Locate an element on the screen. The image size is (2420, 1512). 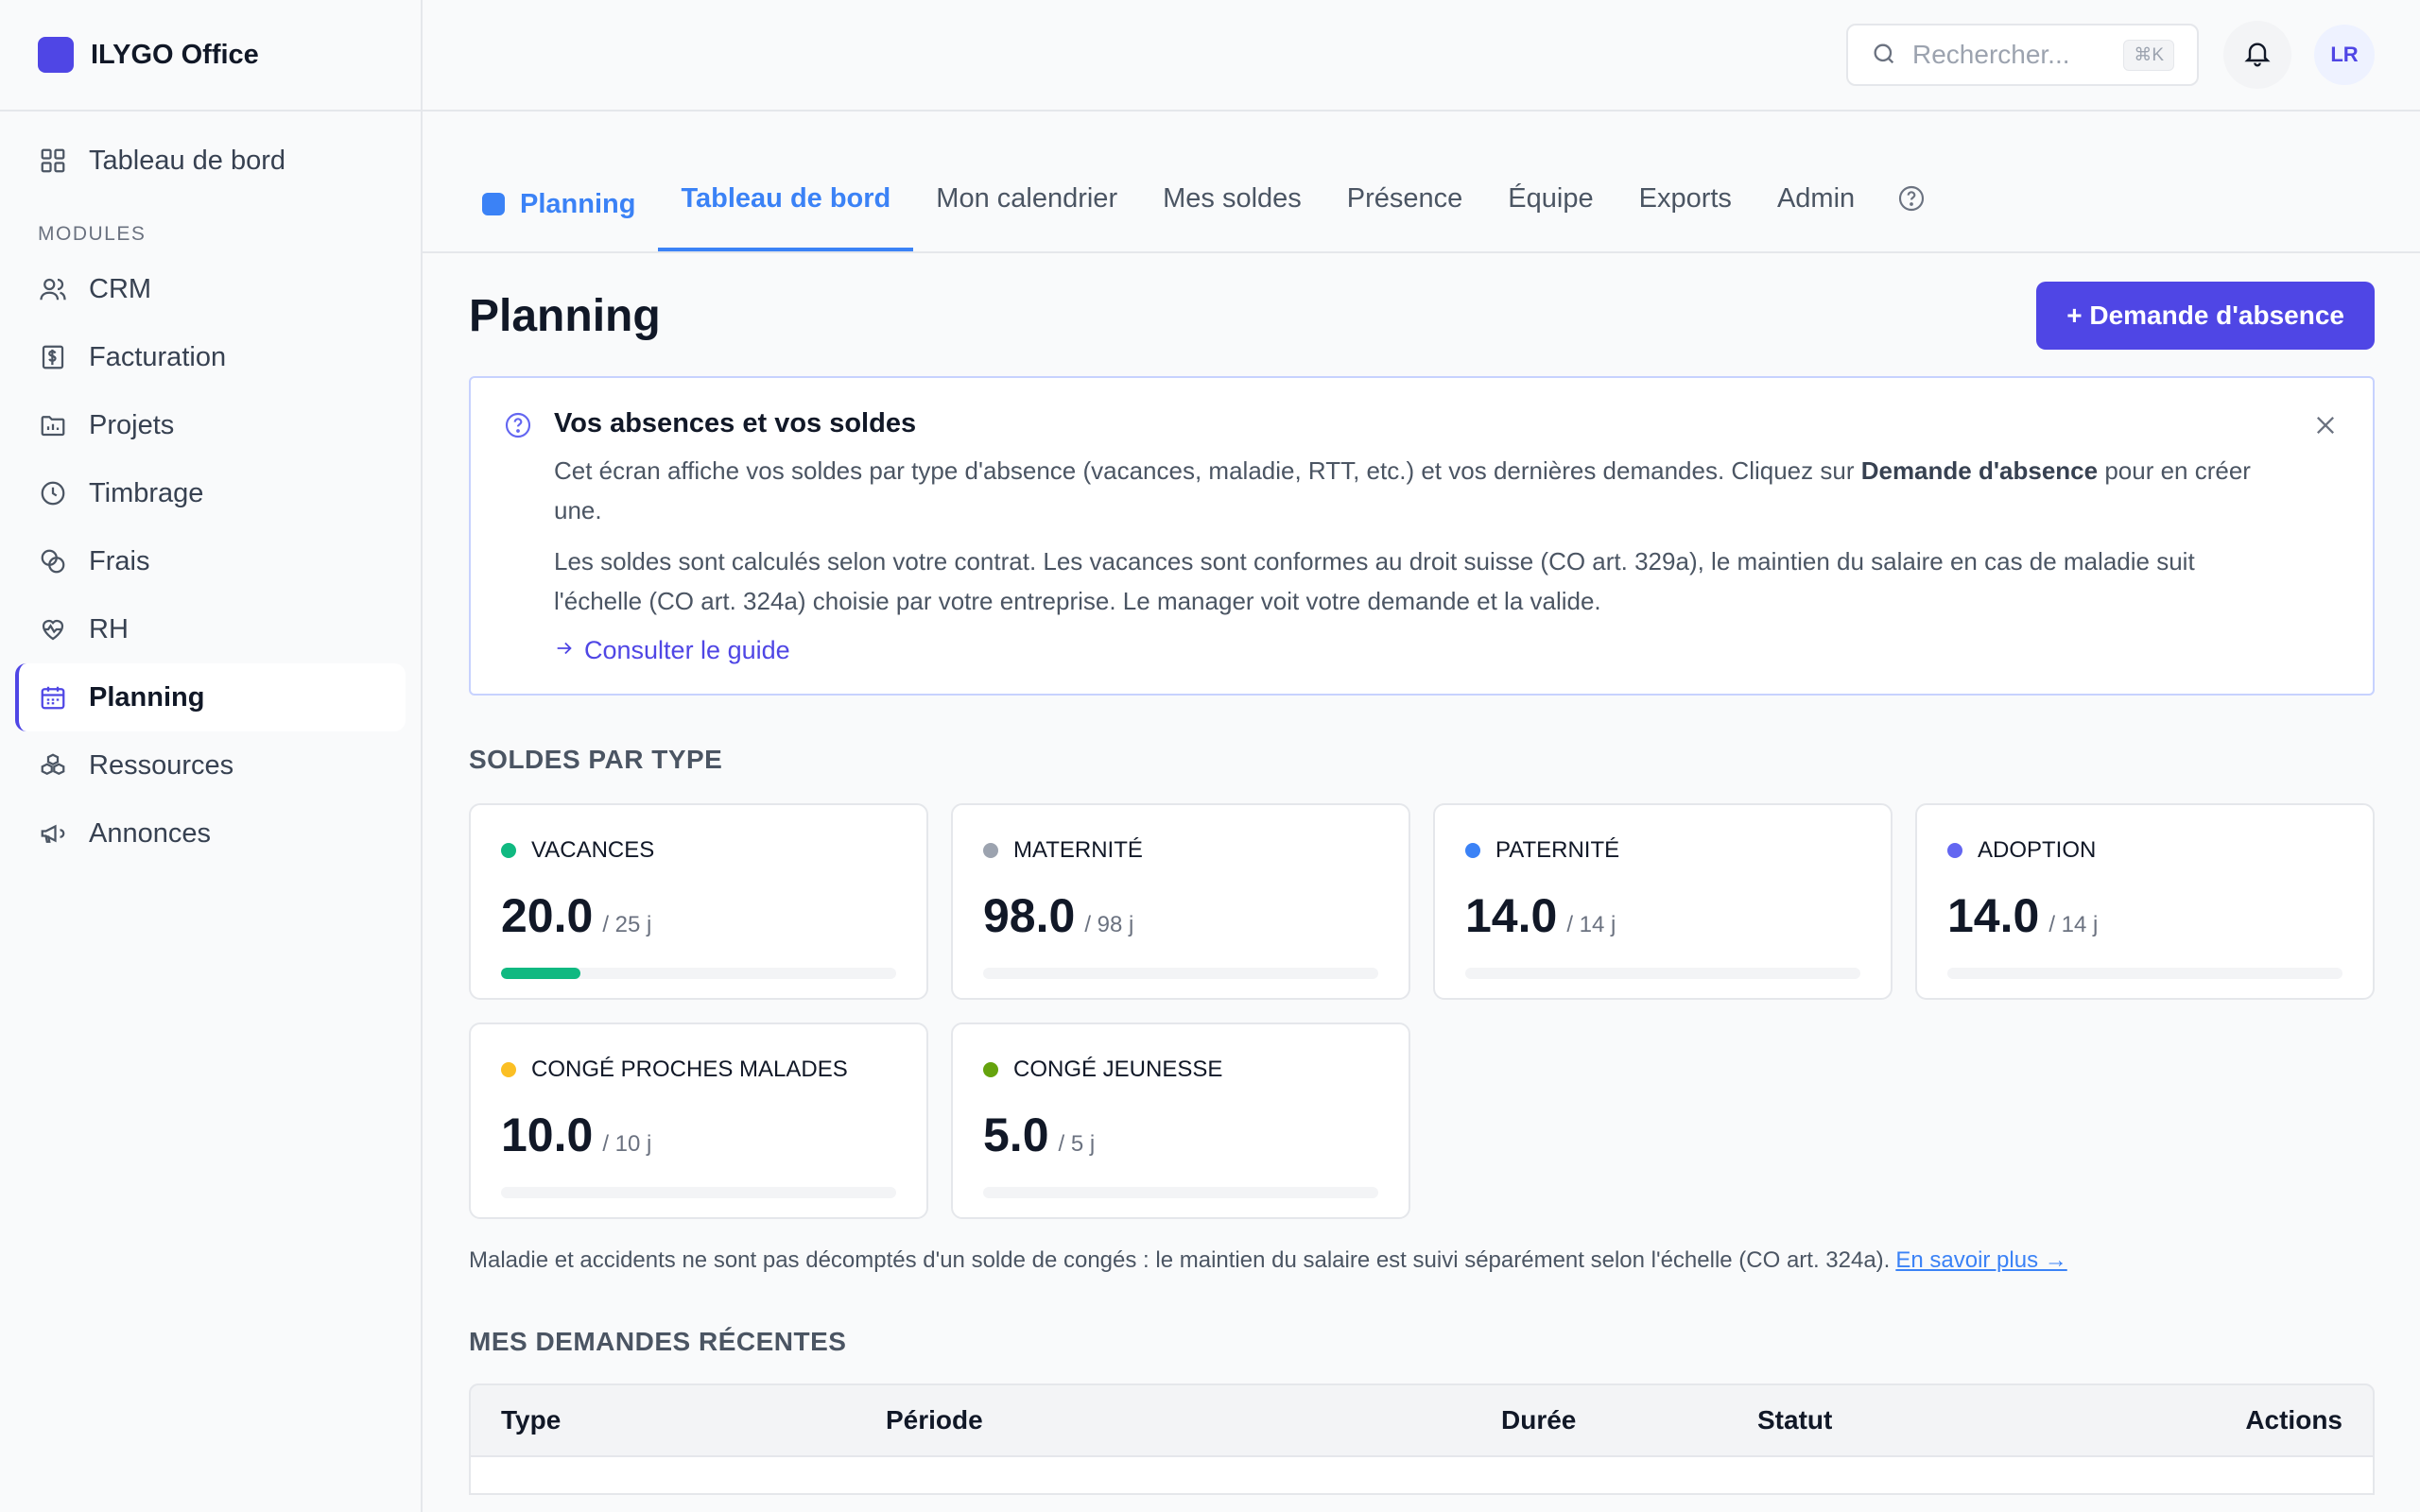
tab-balances: Mes soldes is located at coordinates (1232, 198).